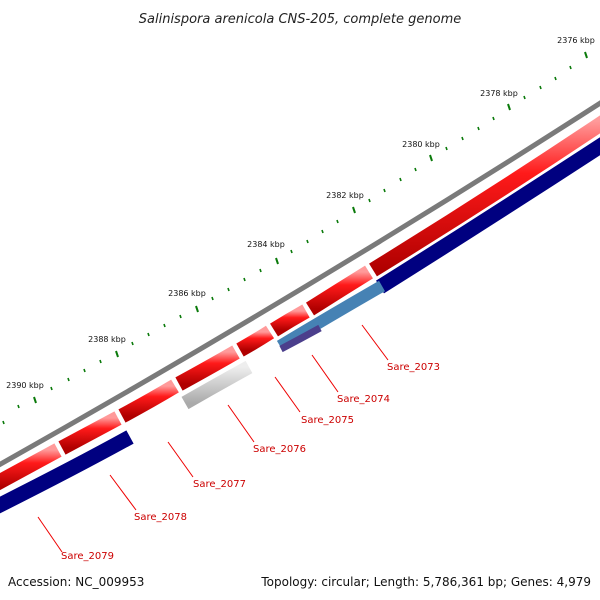 The height and width of the screenshot is (600, 600). What do you see at coordinates (499, 93) in the screenshot?
I see `tick-label-2378: 2378 kbp` at bounding box center [499, 93].